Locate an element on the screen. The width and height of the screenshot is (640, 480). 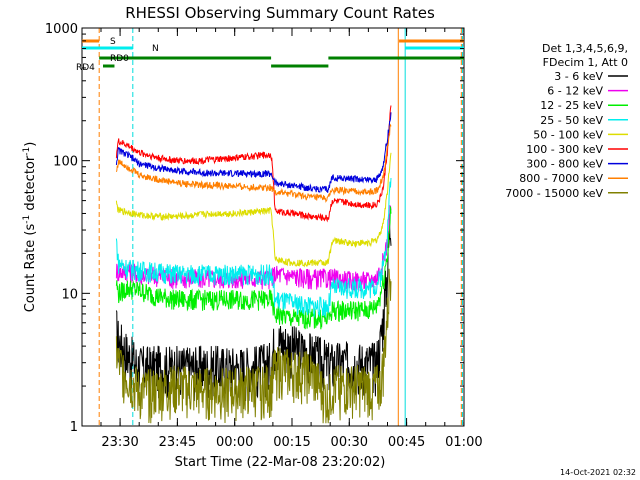
series-line-100-300-kev is located at coordinates (253, 164).